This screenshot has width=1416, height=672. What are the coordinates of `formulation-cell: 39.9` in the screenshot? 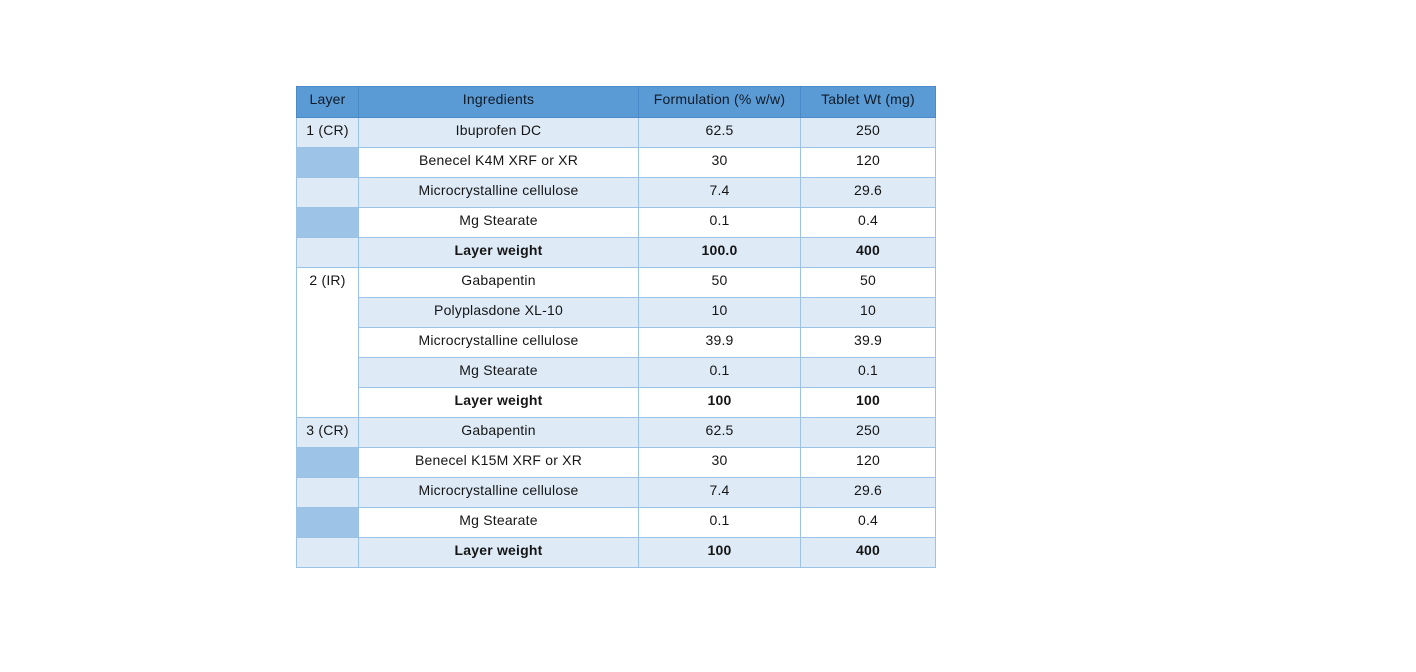 It's located at (719, 342).